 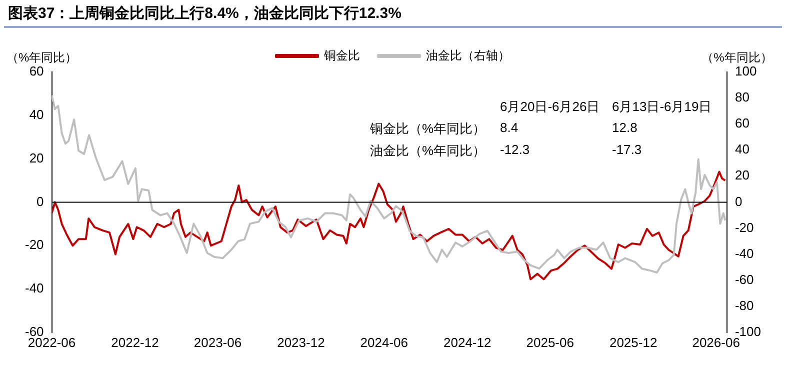 I want to click on y2-tick-label: -40, so click(x=744, y=253).